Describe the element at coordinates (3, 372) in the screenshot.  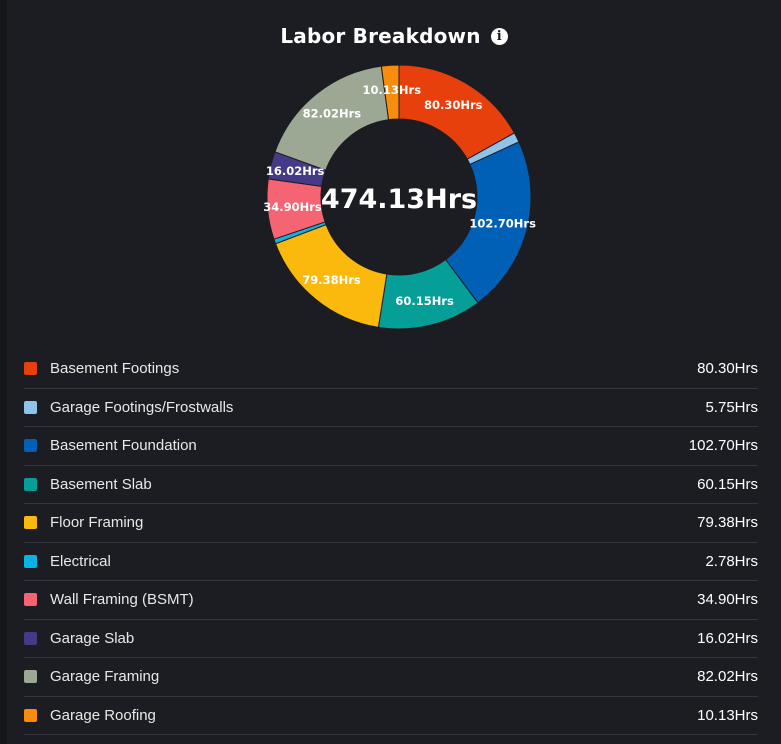
I see `left-edge` at that location.